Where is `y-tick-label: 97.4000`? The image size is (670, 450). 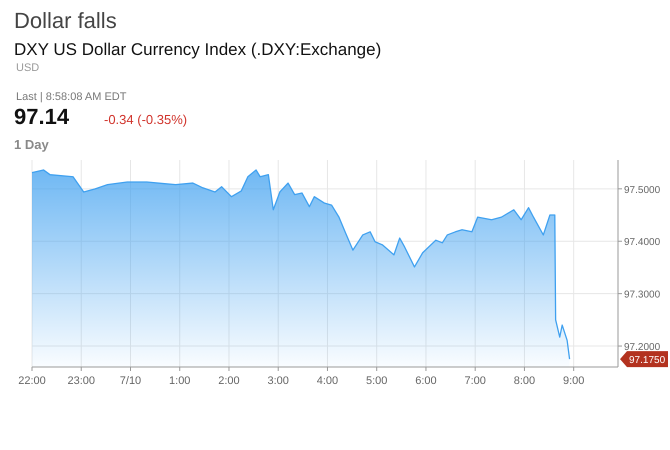 y-tick-label: 97.4000 is located at coordinates (642, 242).